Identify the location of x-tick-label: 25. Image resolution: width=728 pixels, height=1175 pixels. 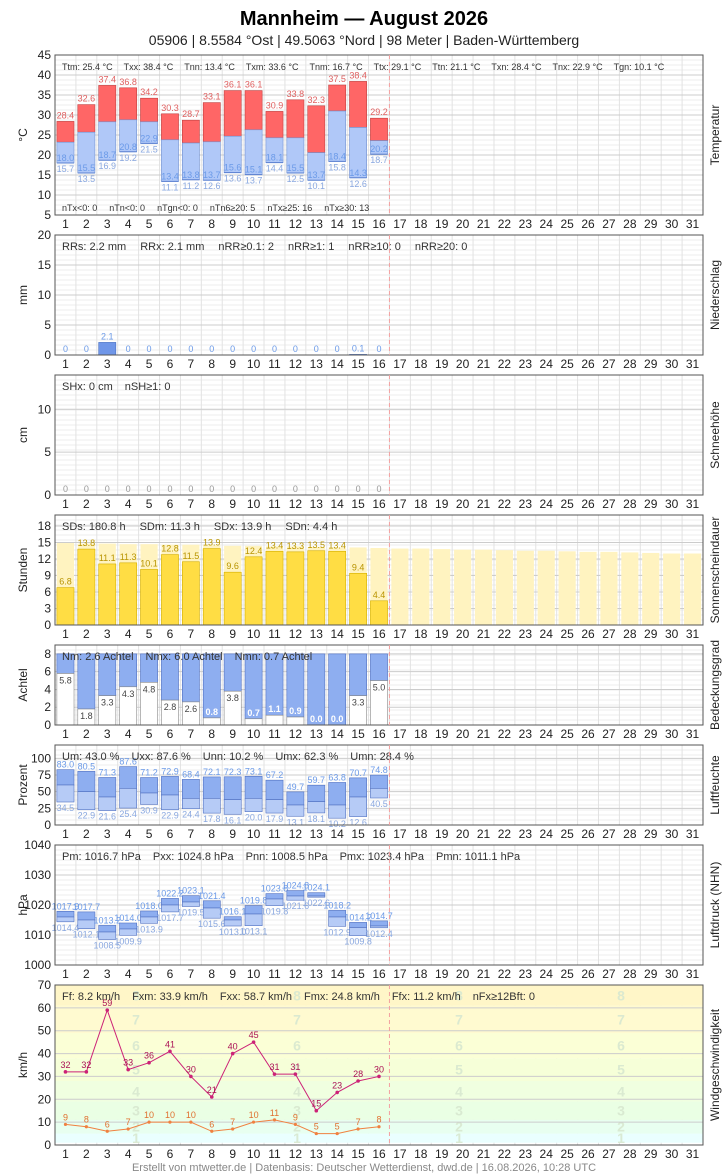
(567, 364).